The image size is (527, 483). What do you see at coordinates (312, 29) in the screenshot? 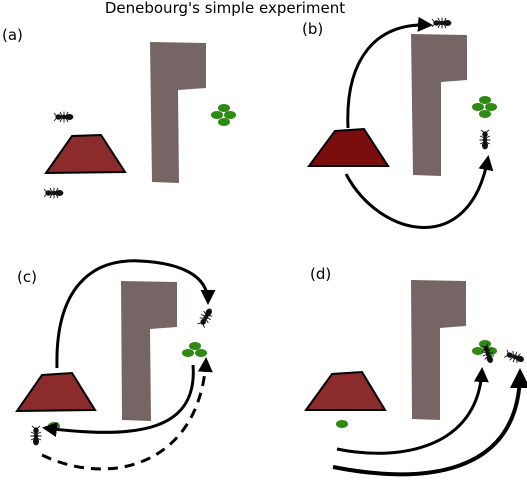
I see `panel-label-b: (b)` at bounding box center [312, 29].